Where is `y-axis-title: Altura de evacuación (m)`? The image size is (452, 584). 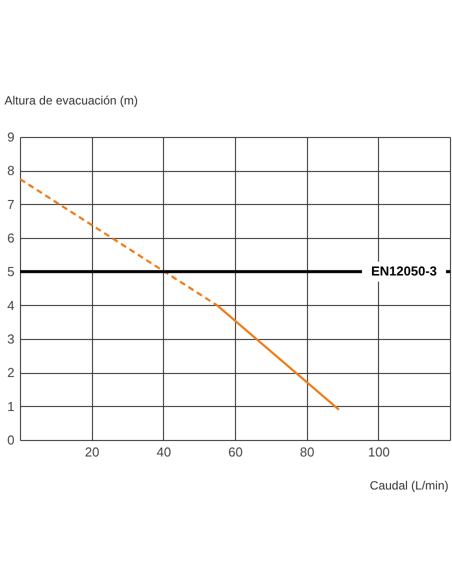
y-axis-title: Altura de evacuación (m) is located at coordinates (71, 101).